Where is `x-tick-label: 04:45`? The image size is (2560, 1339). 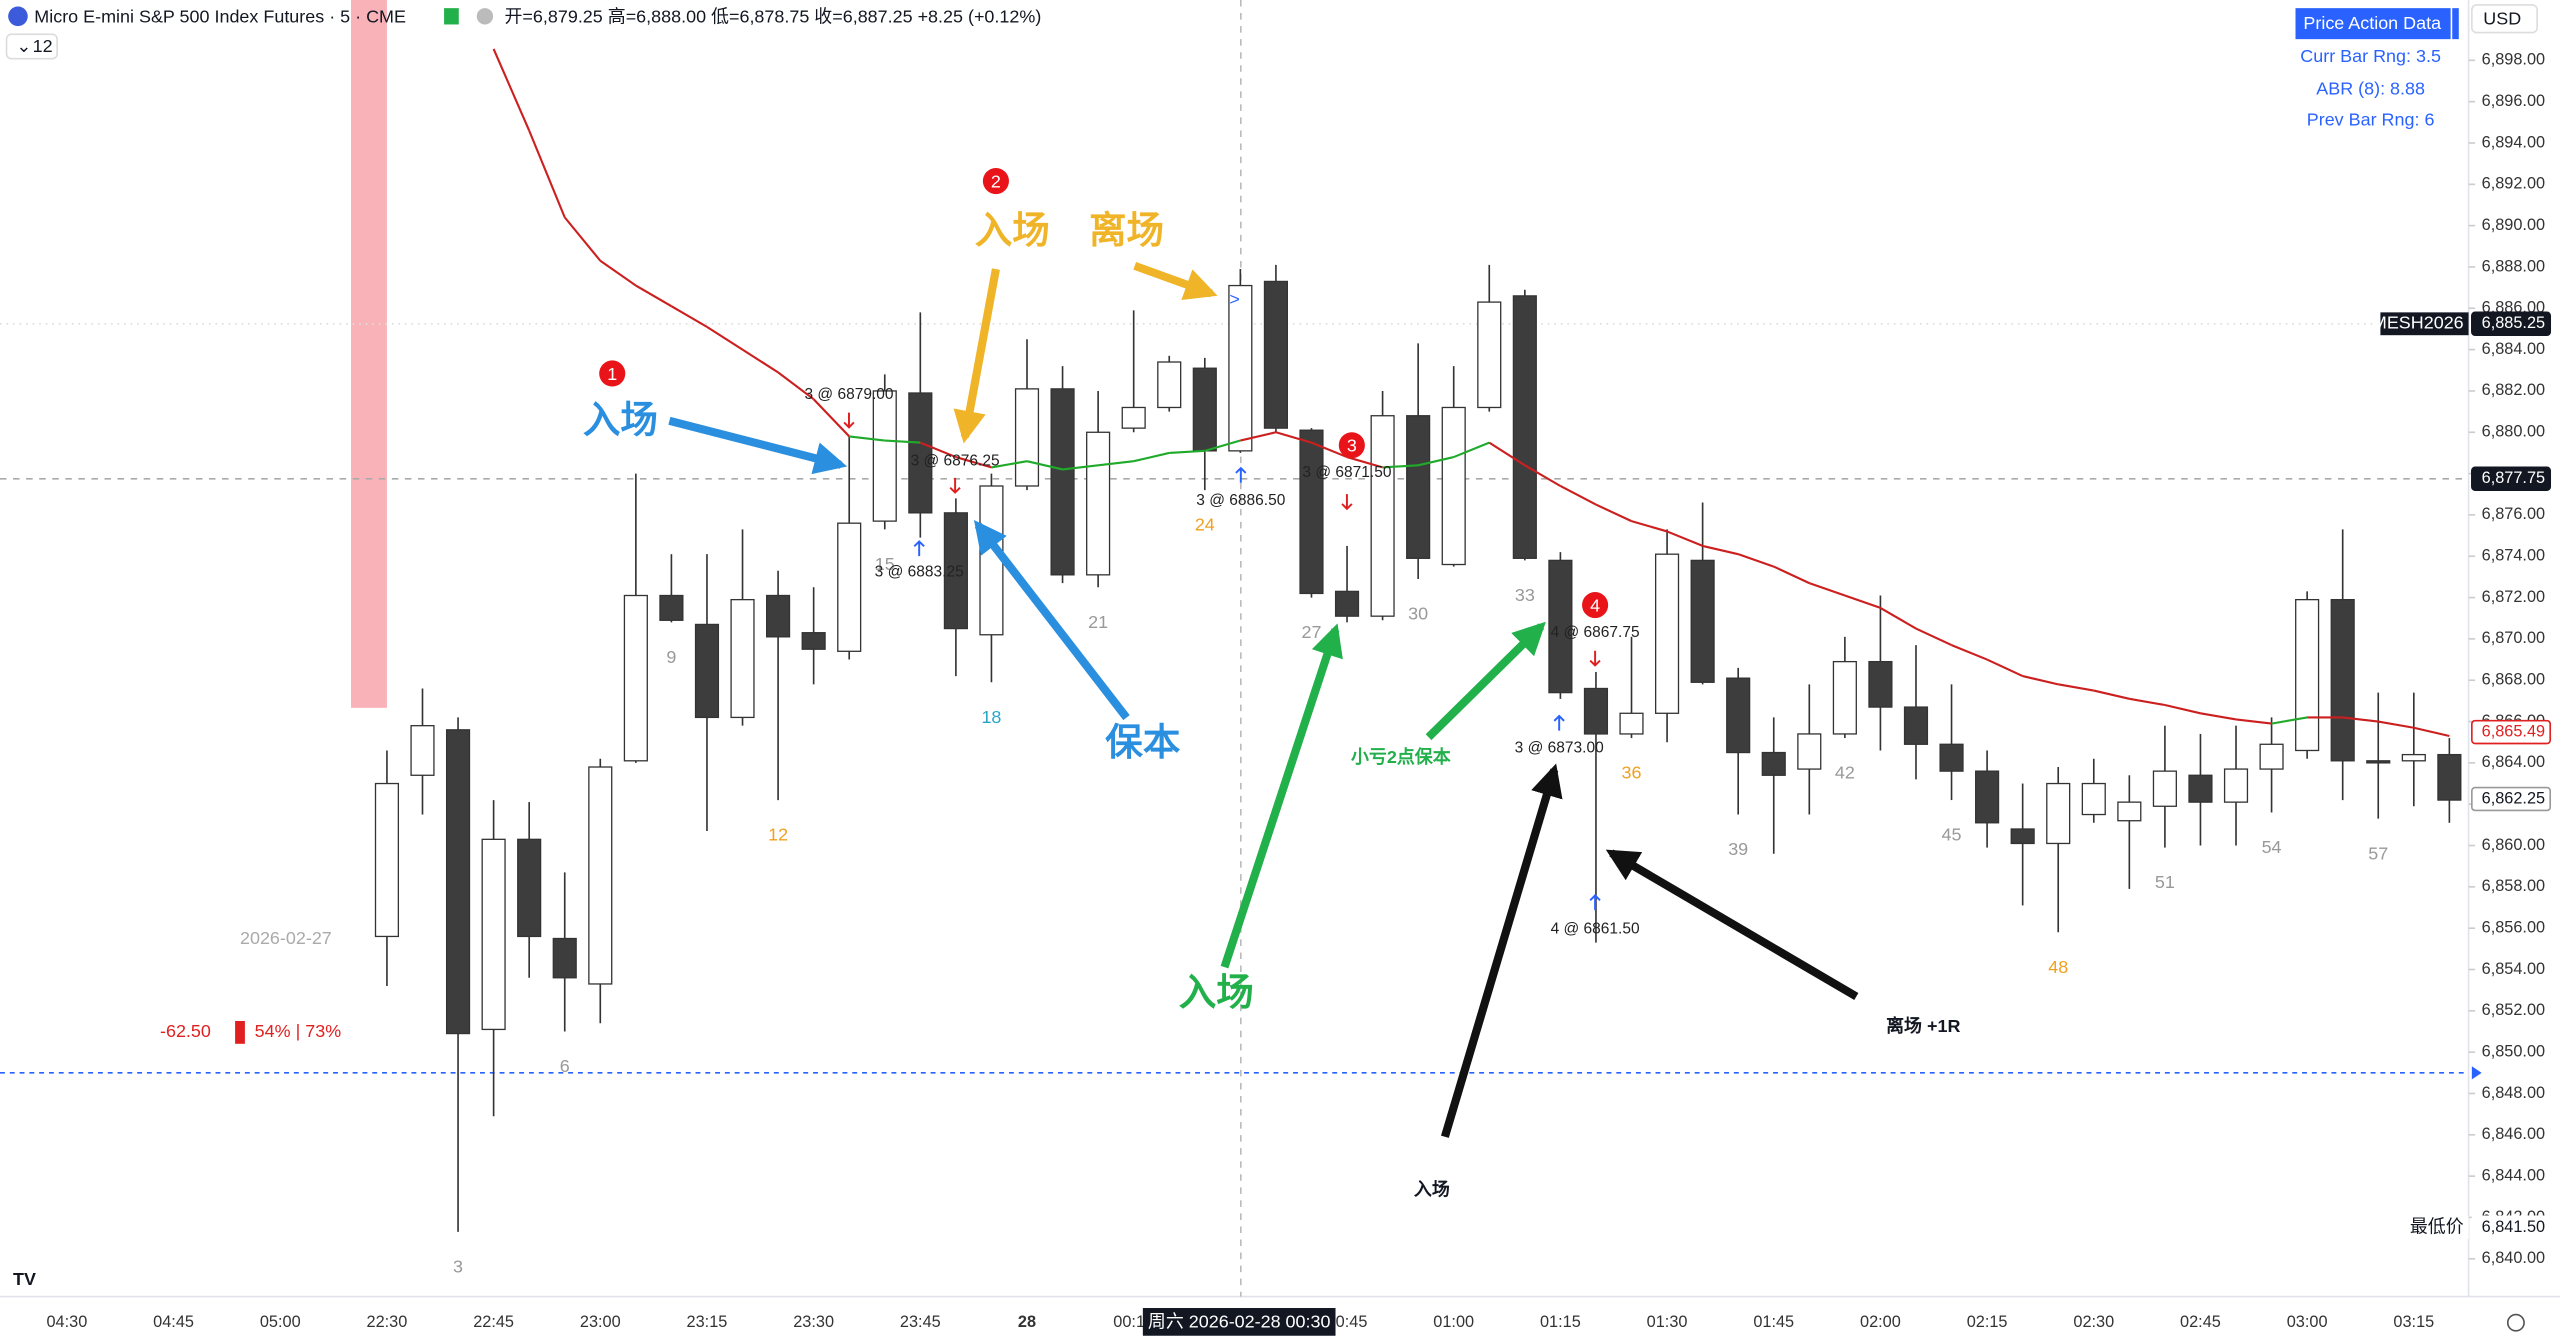
x-tick-label: 04:45 is located at coordinates (173, 1322).